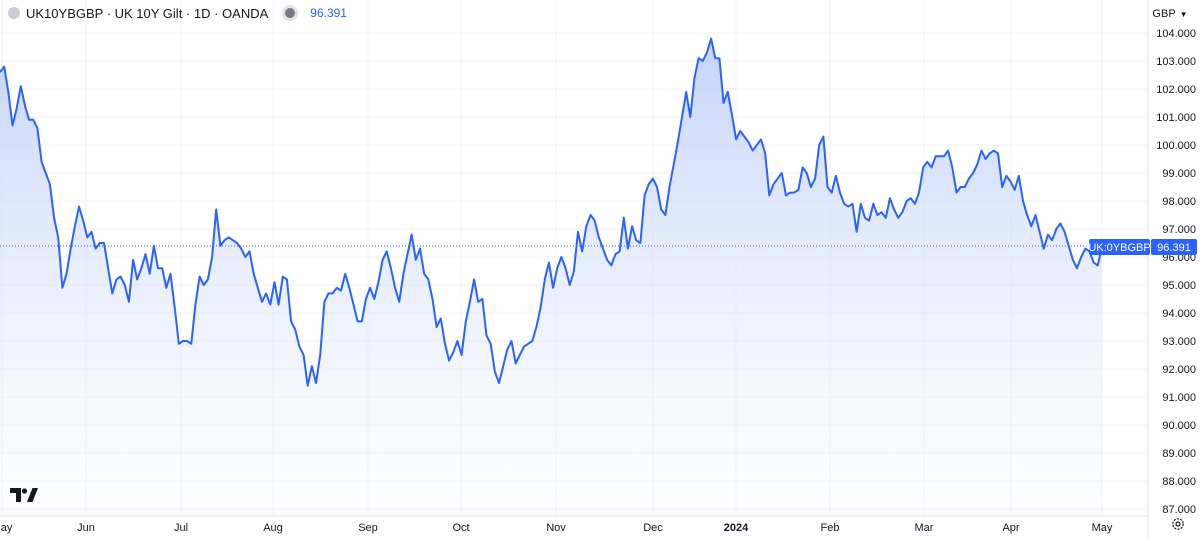 The height and width of the screenshot is (538, 1200). What do you see at coordinates (368, 528) in the screenshot?
I see `x-tick-label: Sep` at bounding box center [368, 528].